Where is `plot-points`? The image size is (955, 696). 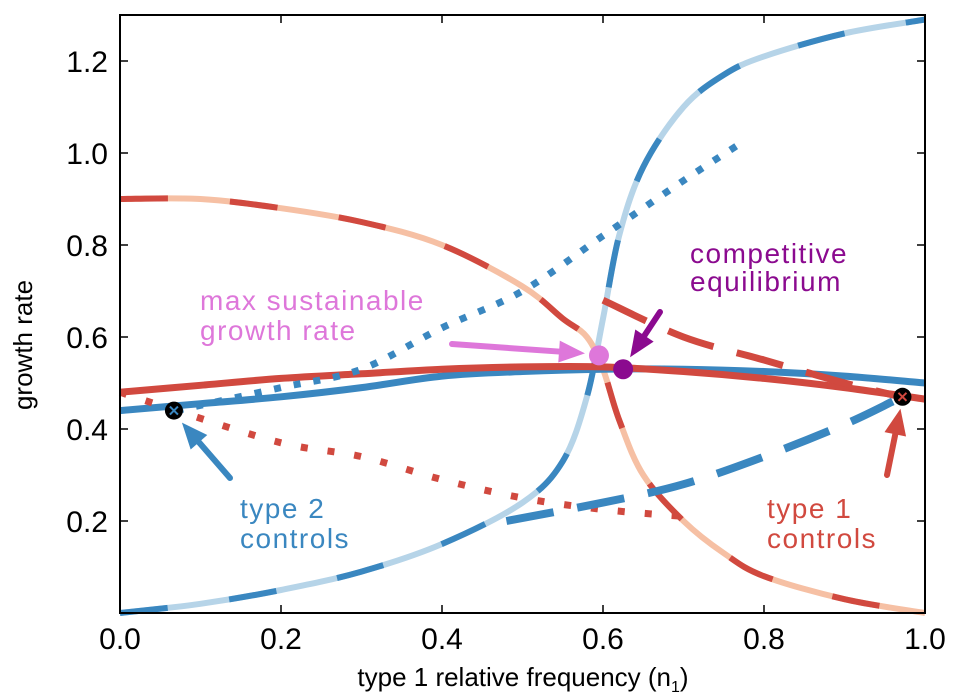 plot-points is located at coordinates (538, 382).